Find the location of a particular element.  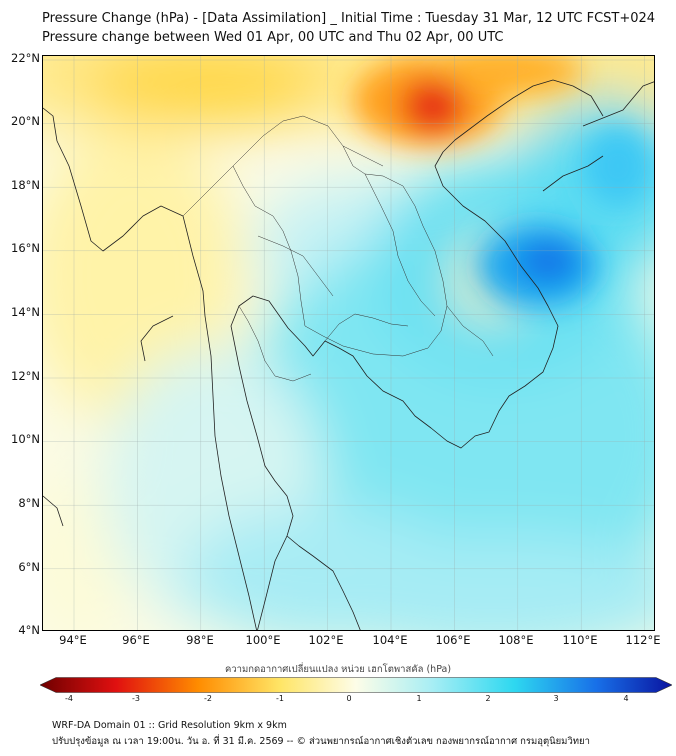

lat-label-14n: 14°N is located at coordinates (25, 312).